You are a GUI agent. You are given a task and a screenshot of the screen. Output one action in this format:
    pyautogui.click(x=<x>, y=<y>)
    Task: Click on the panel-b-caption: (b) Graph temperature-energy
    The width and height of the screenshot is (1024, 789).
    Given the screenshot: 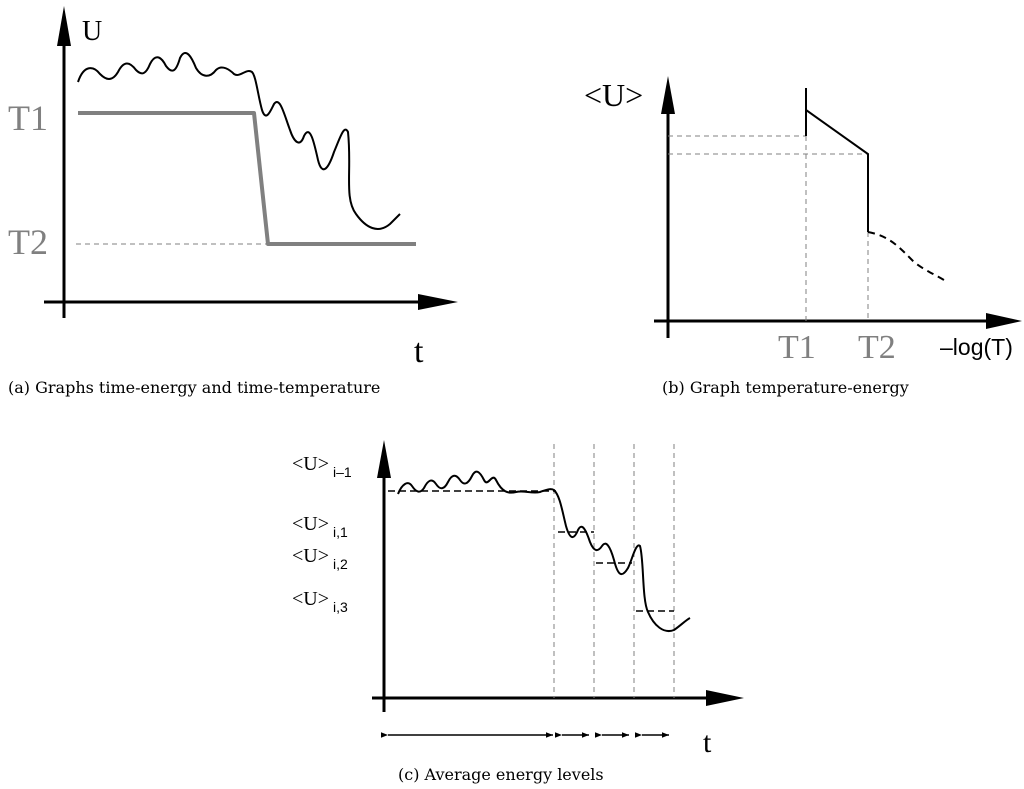 What is the action you would take?
    pyautogui.click(x=785, y=387)
    